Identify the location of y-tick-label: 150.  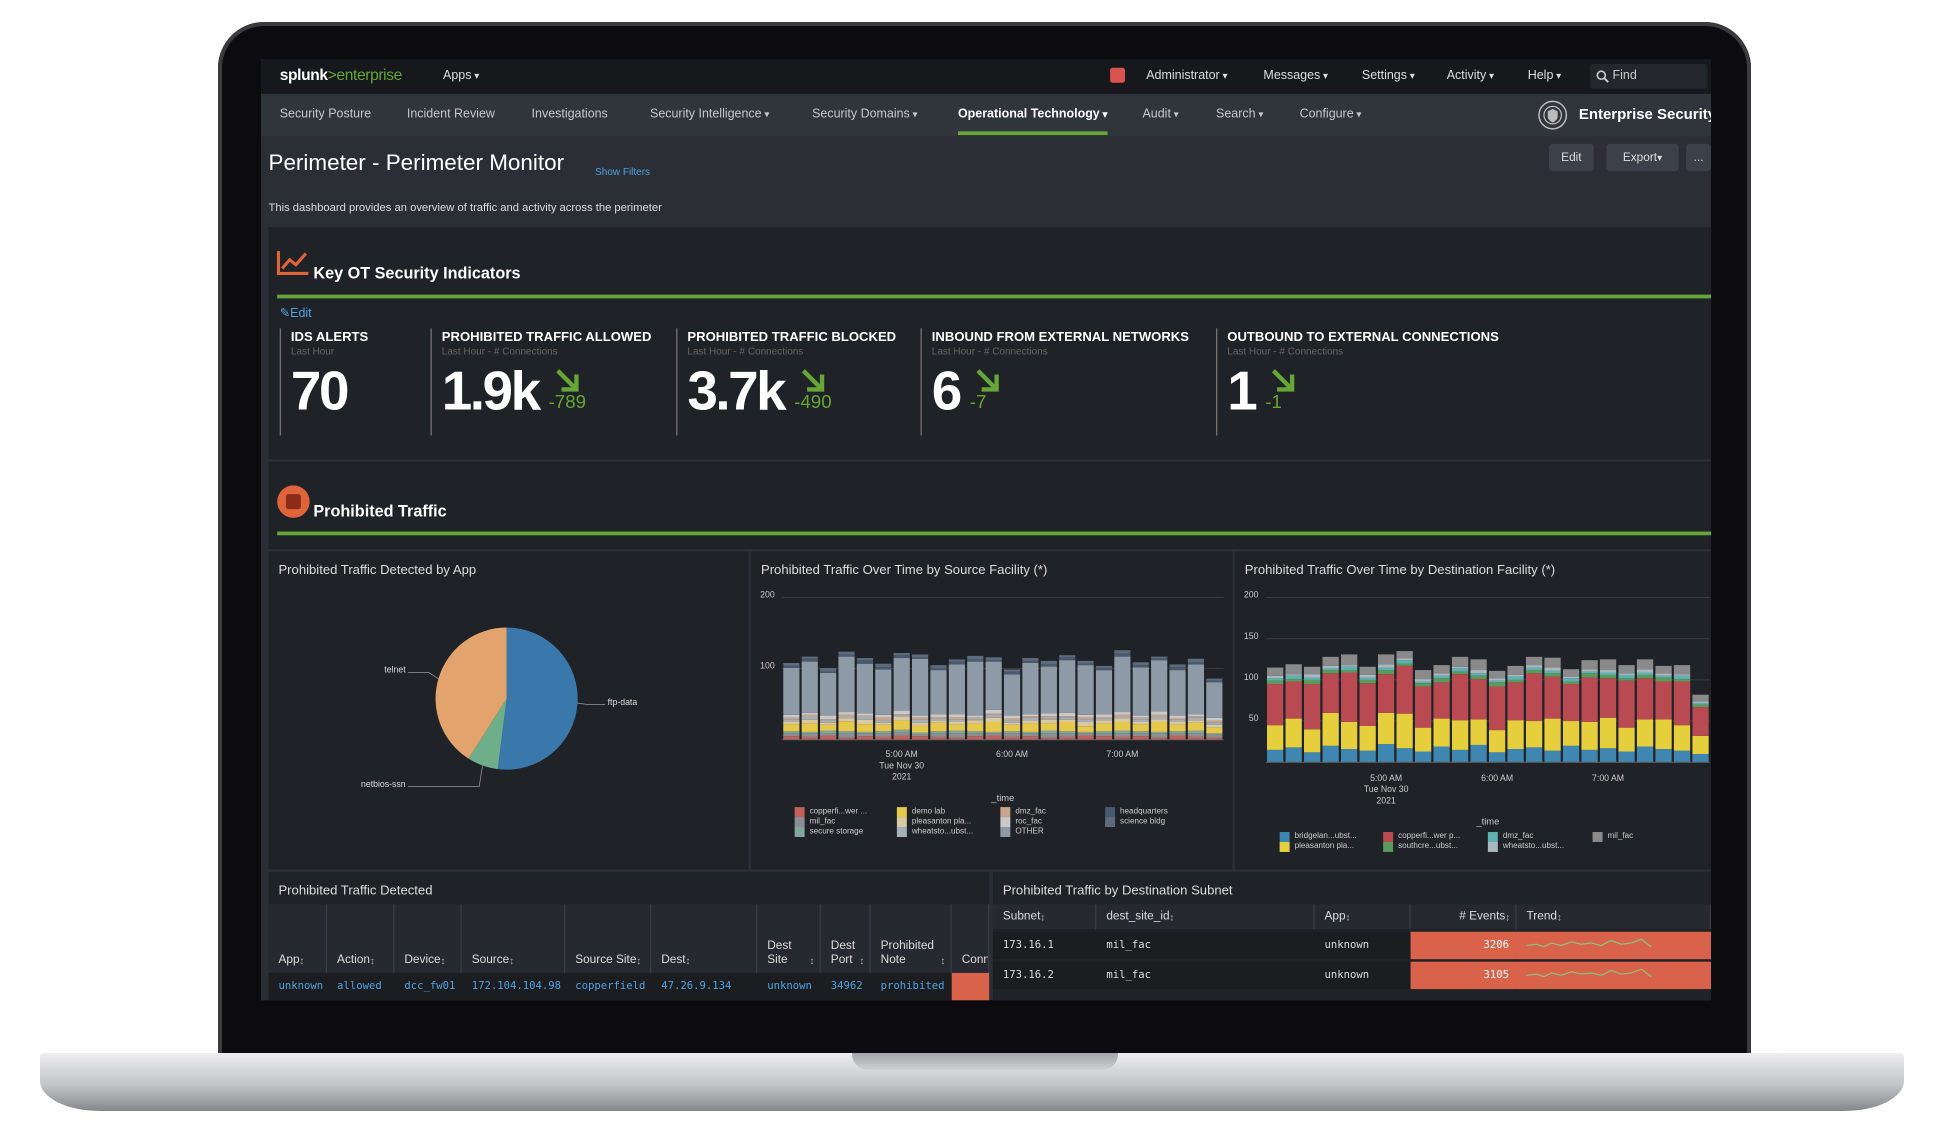
(1251, 636).